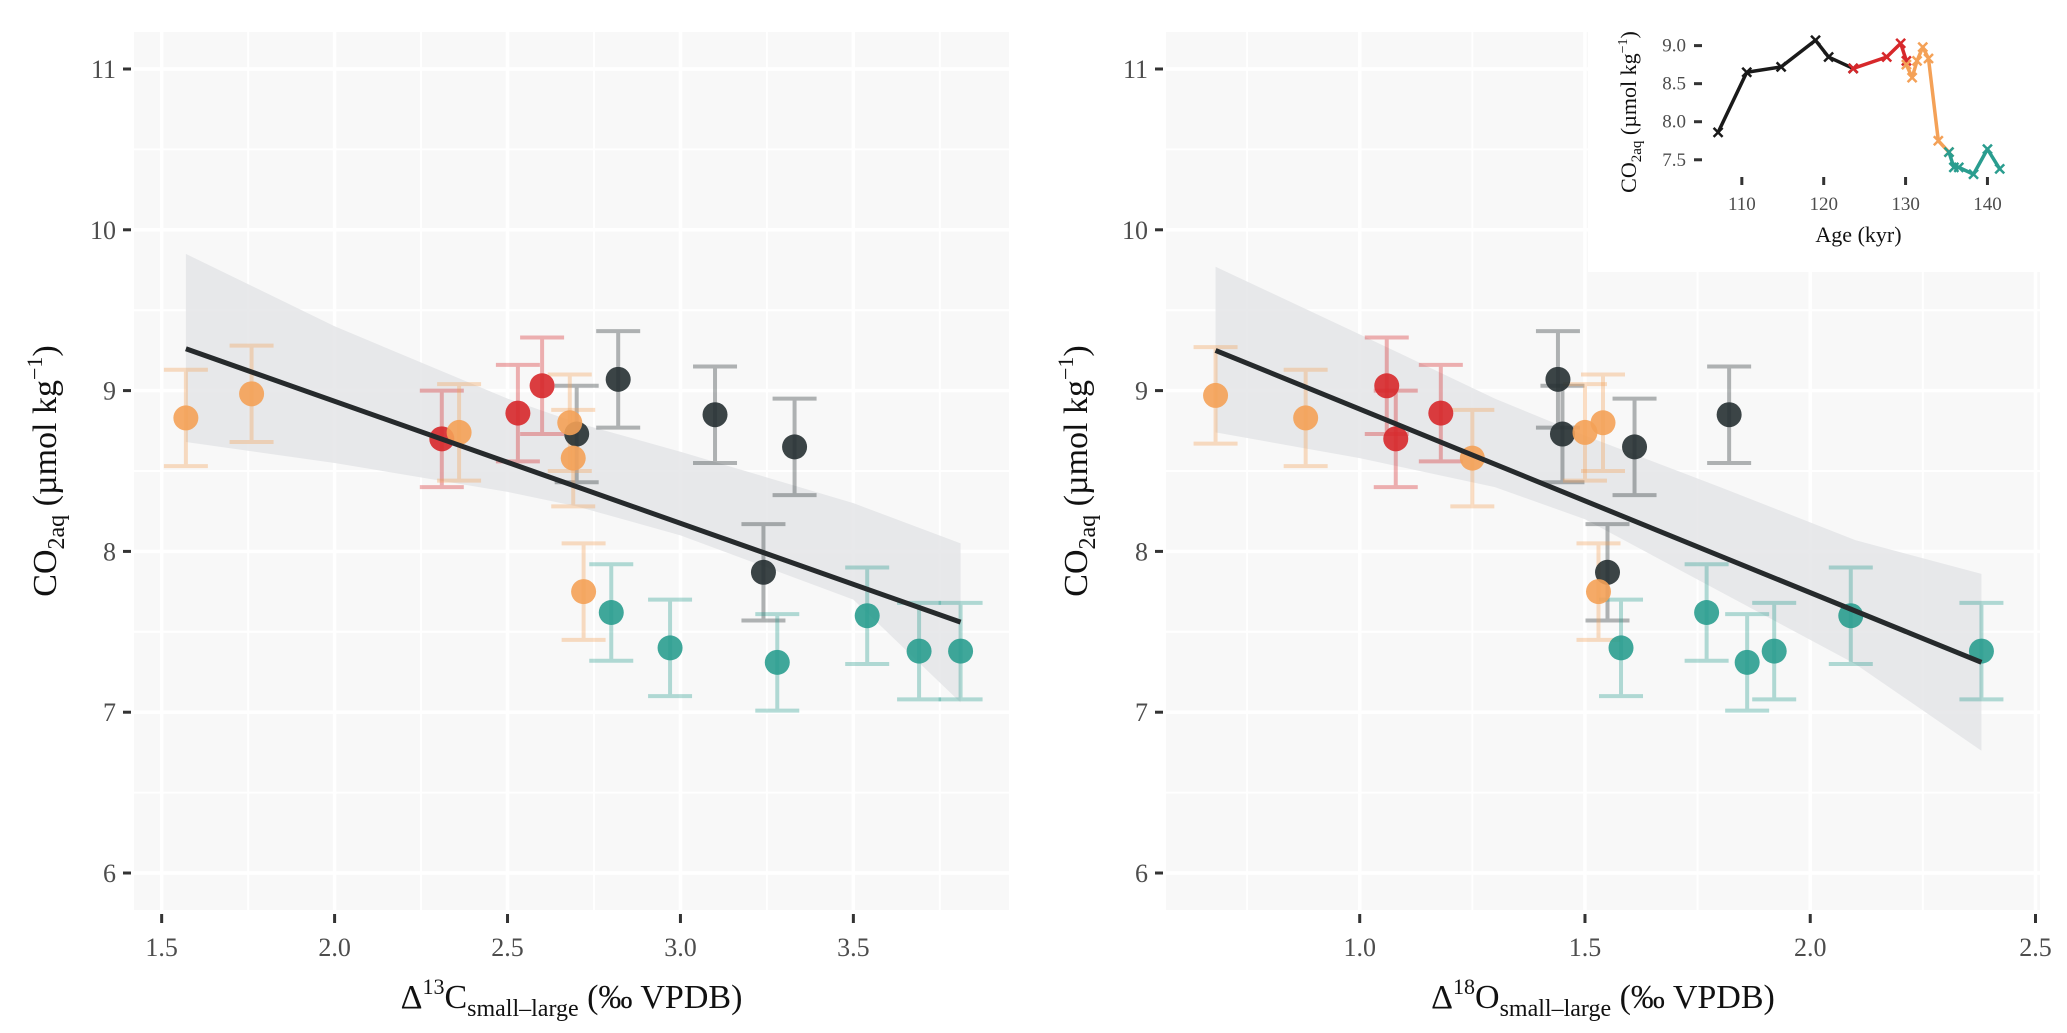  Describe the element at coordinates (1905, 204) in the screenshot. I see `inset-x-tick-label: 130` at that location.